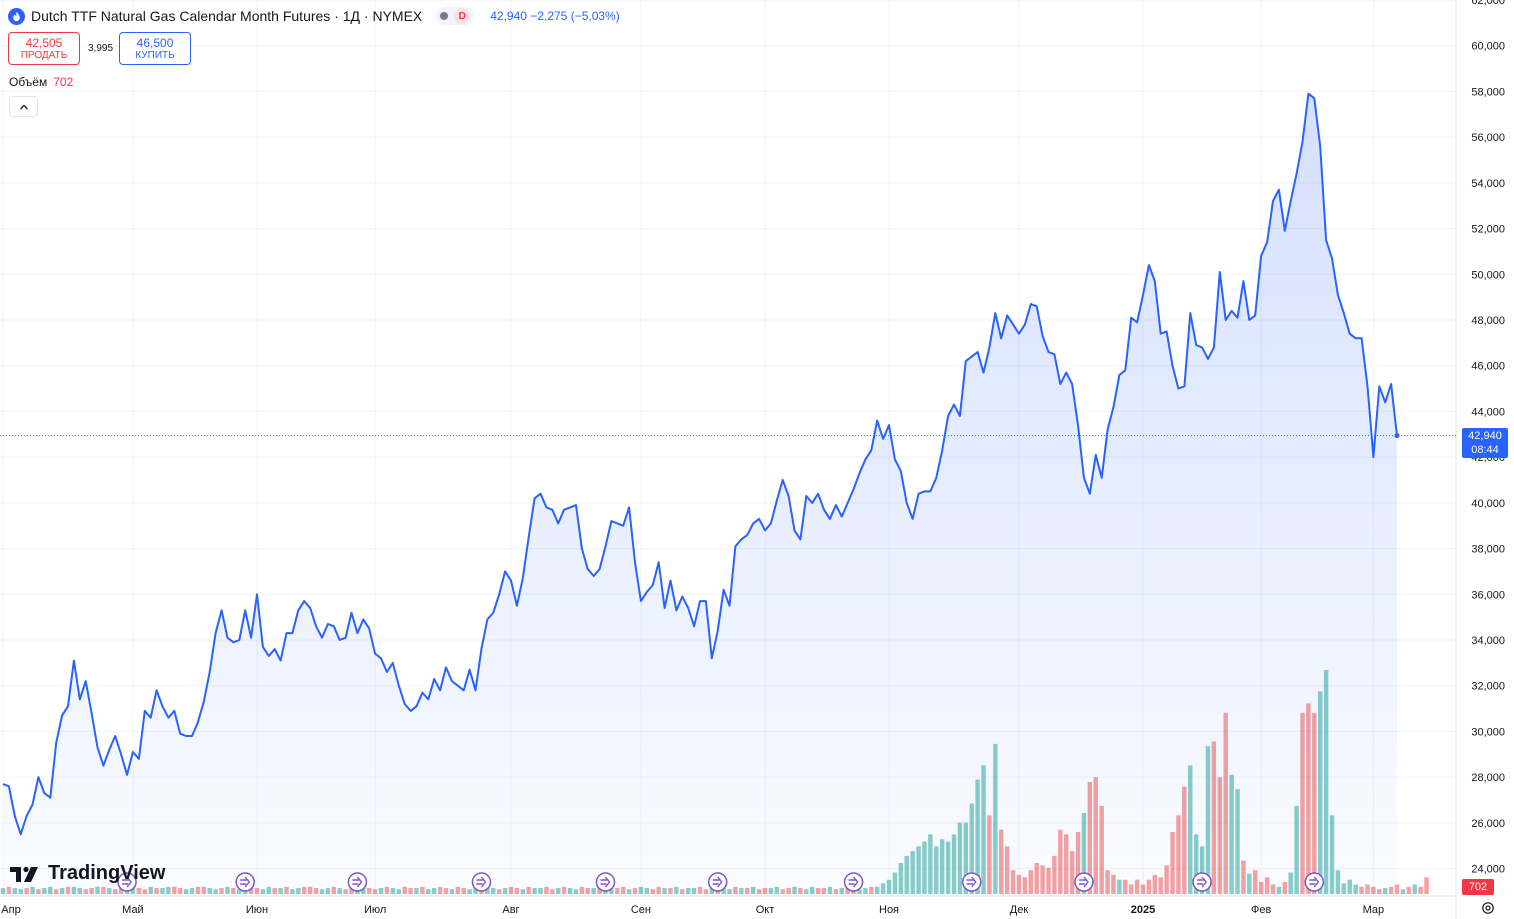 The height and width of the screenshot is (919, 1514). Describe the element at coordinates (1488, 908) in the screenshot. I see `gear-icon` at that location.